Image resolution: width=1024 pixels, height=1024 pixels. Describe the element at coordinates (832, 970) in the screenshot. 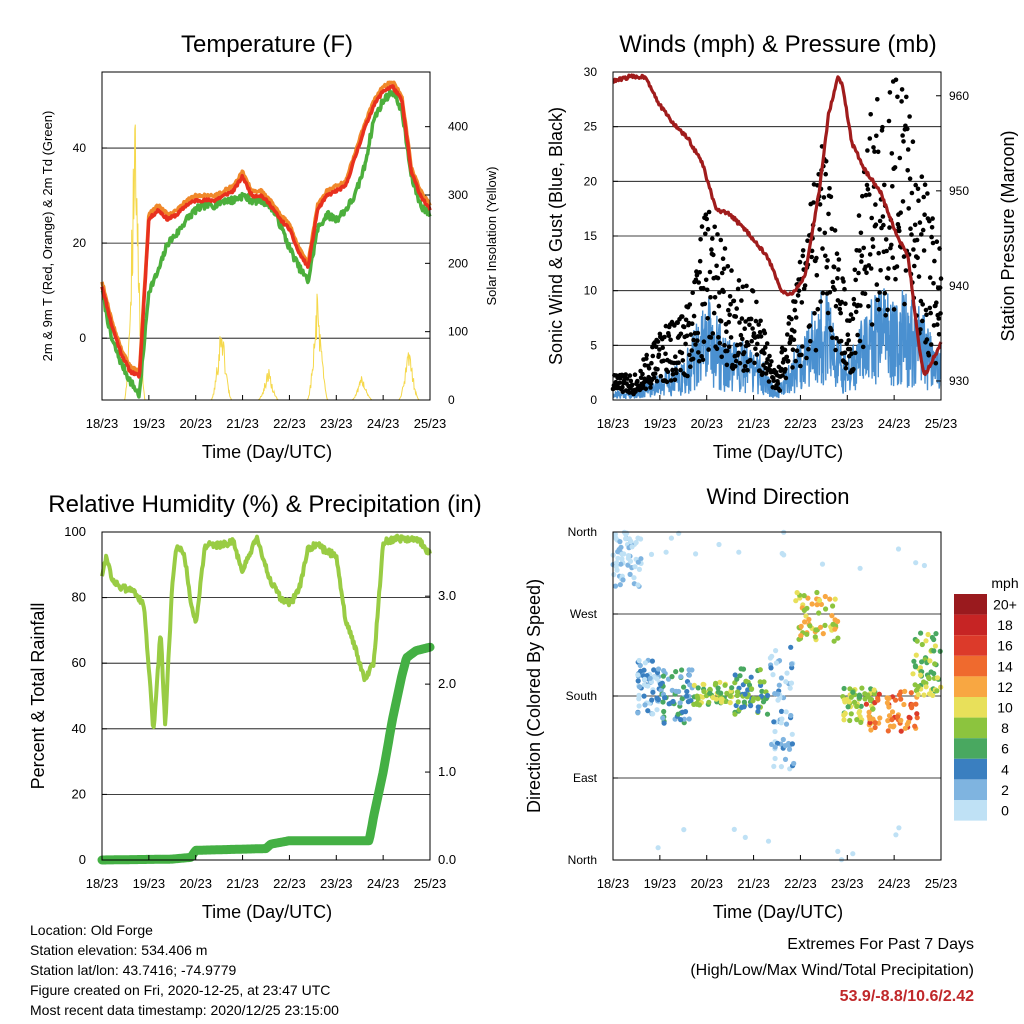

I see `extremes-subtitle: (High/Low/Max Wind/Total Precipitation)` at that location.